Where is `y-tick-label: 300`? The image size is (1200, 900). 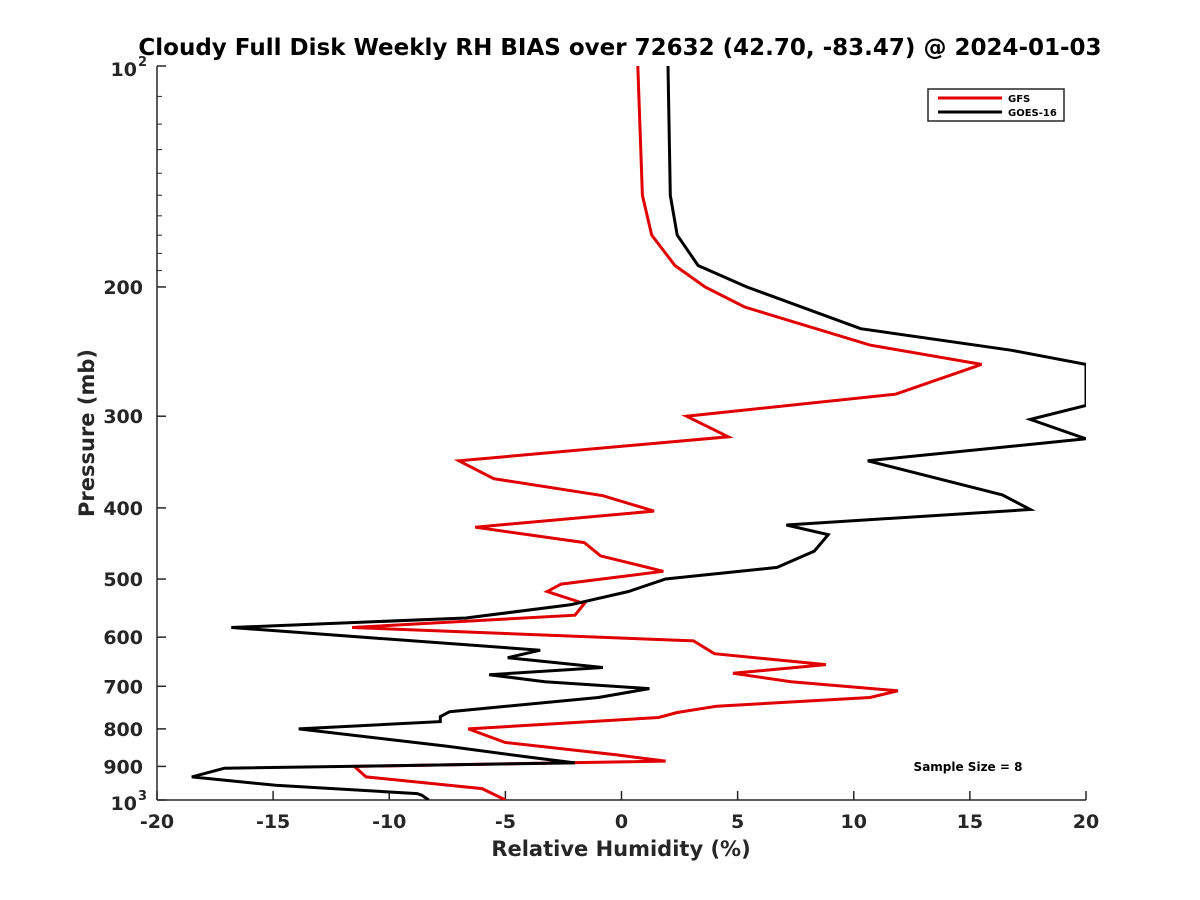 y-tick-label: 300 is located at coordinates (123, 417).